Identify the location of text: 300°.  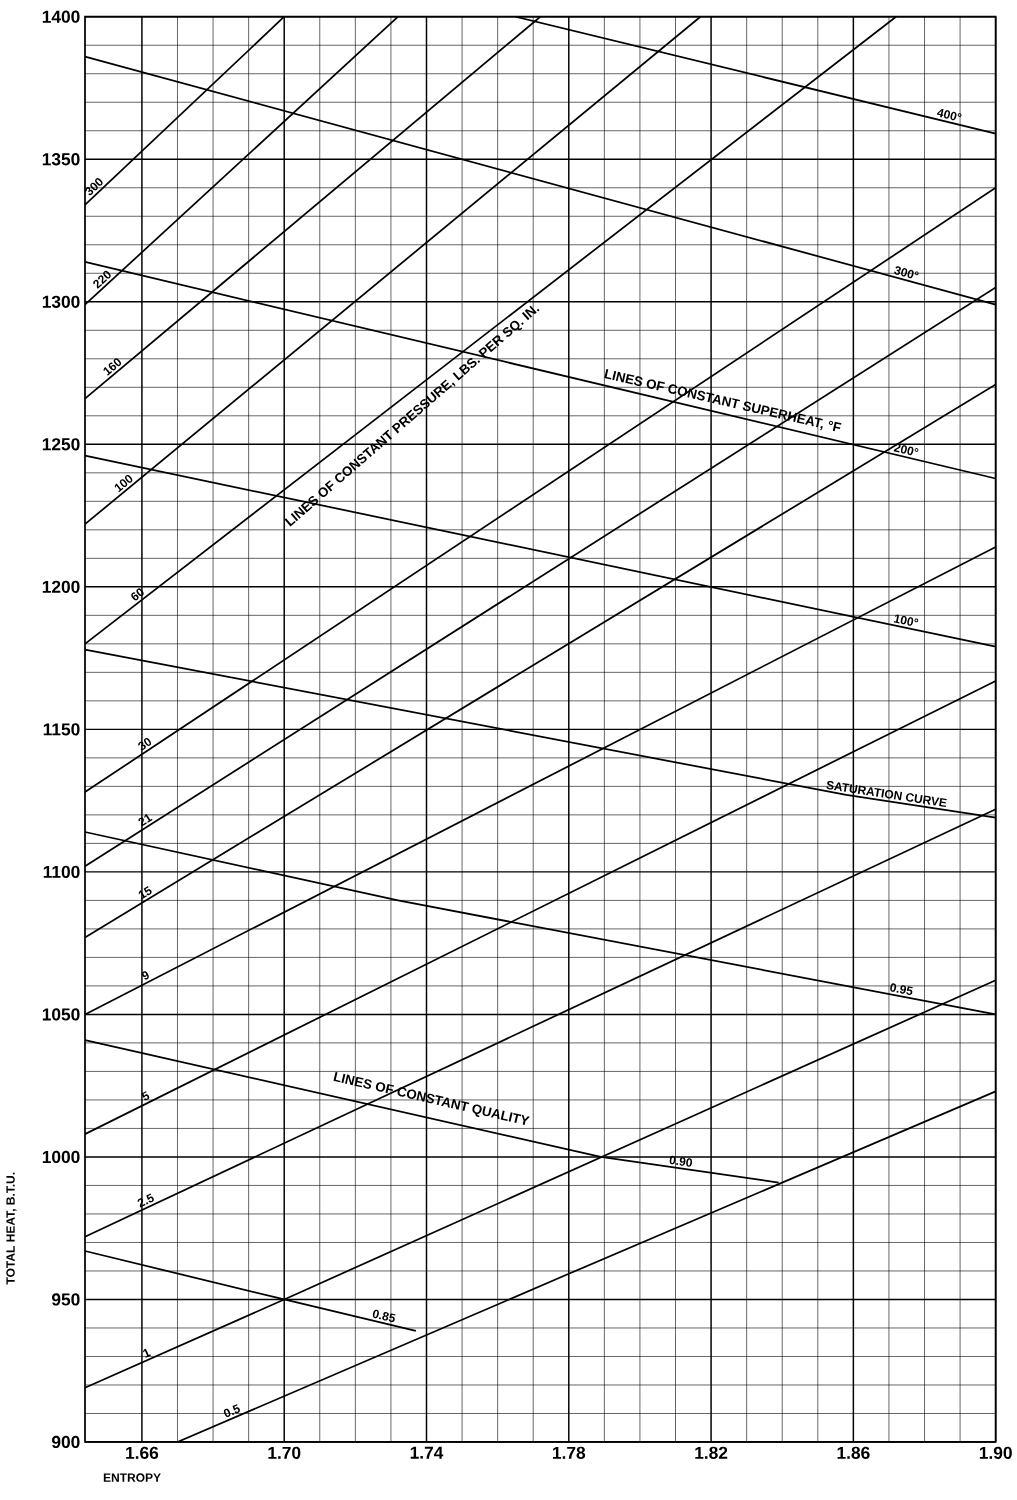
(906, 272).